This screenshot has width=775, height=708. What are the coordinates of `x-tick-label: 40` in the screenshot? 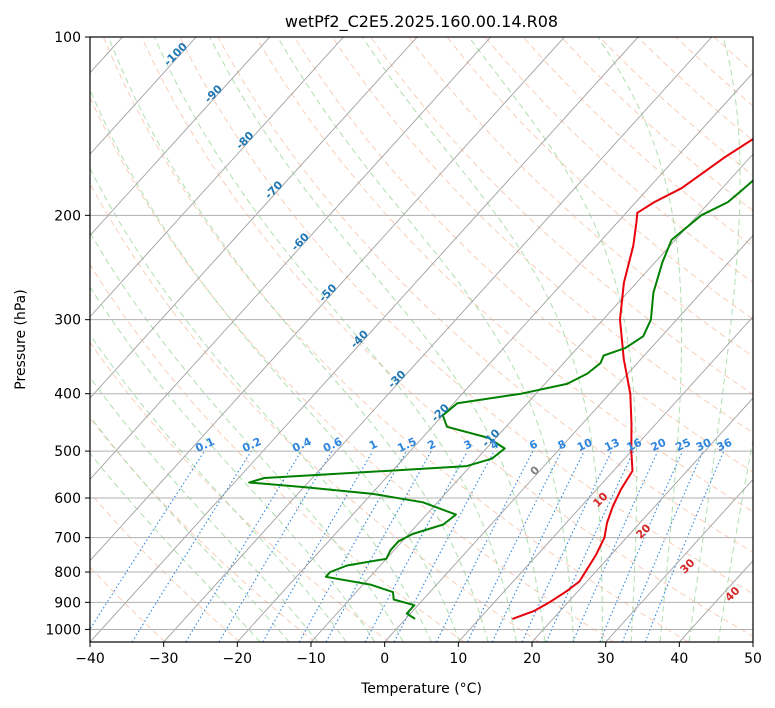 It's located at (679, 659).